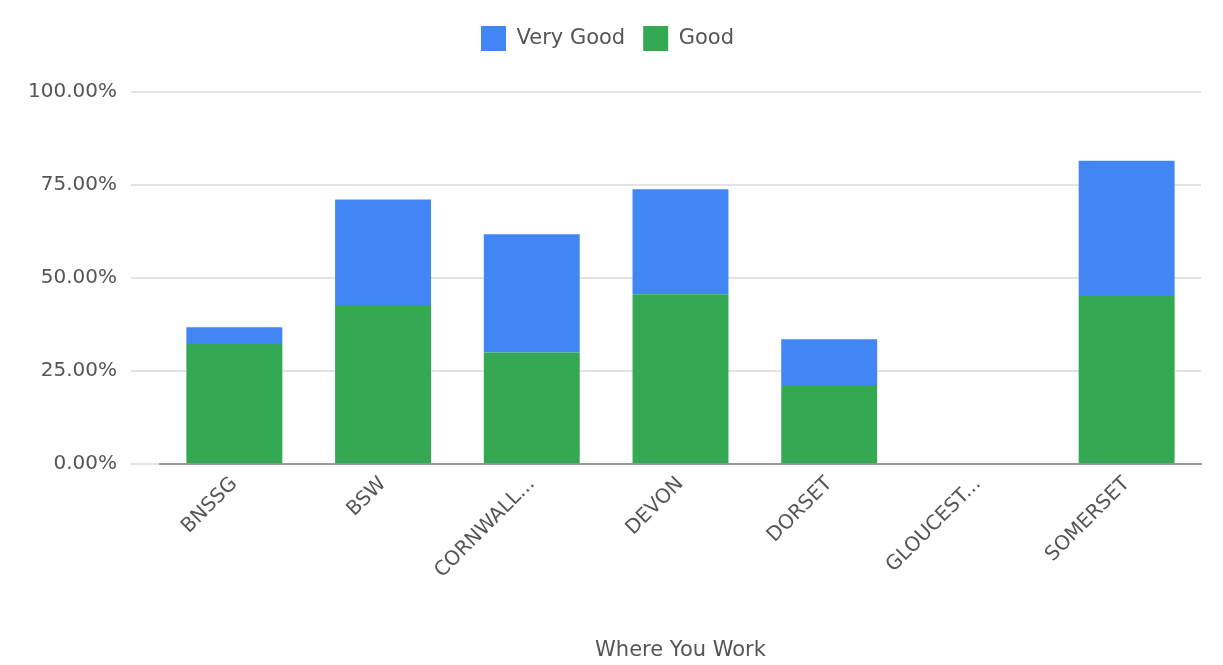  What do you see at coordinates (706, 36) in the screenshot?
I see `legend-label: Good` at bounding box center [706, 36].